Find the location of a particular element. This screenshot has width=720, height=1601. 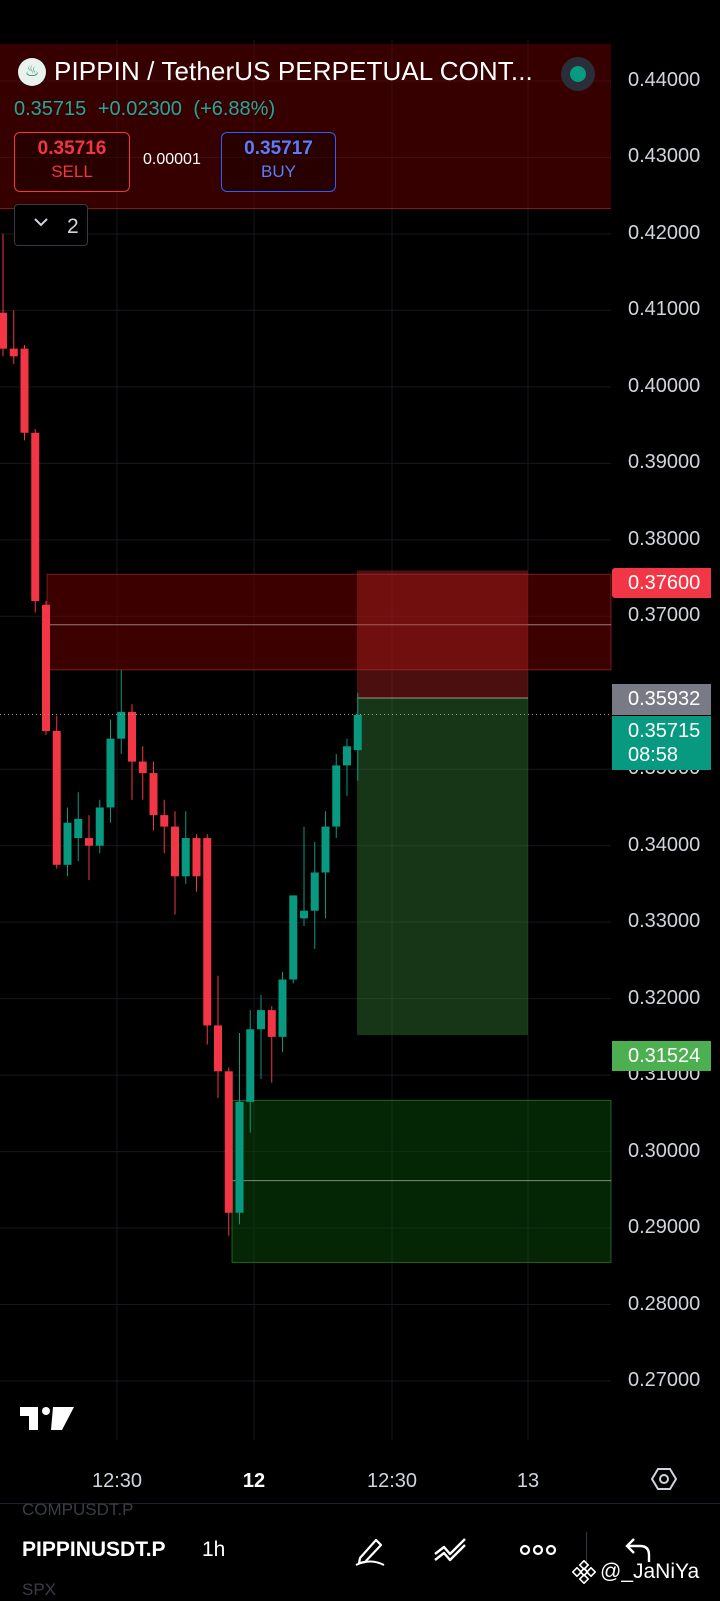

drawing-pen-icon is located at coordinates (370, 1550).